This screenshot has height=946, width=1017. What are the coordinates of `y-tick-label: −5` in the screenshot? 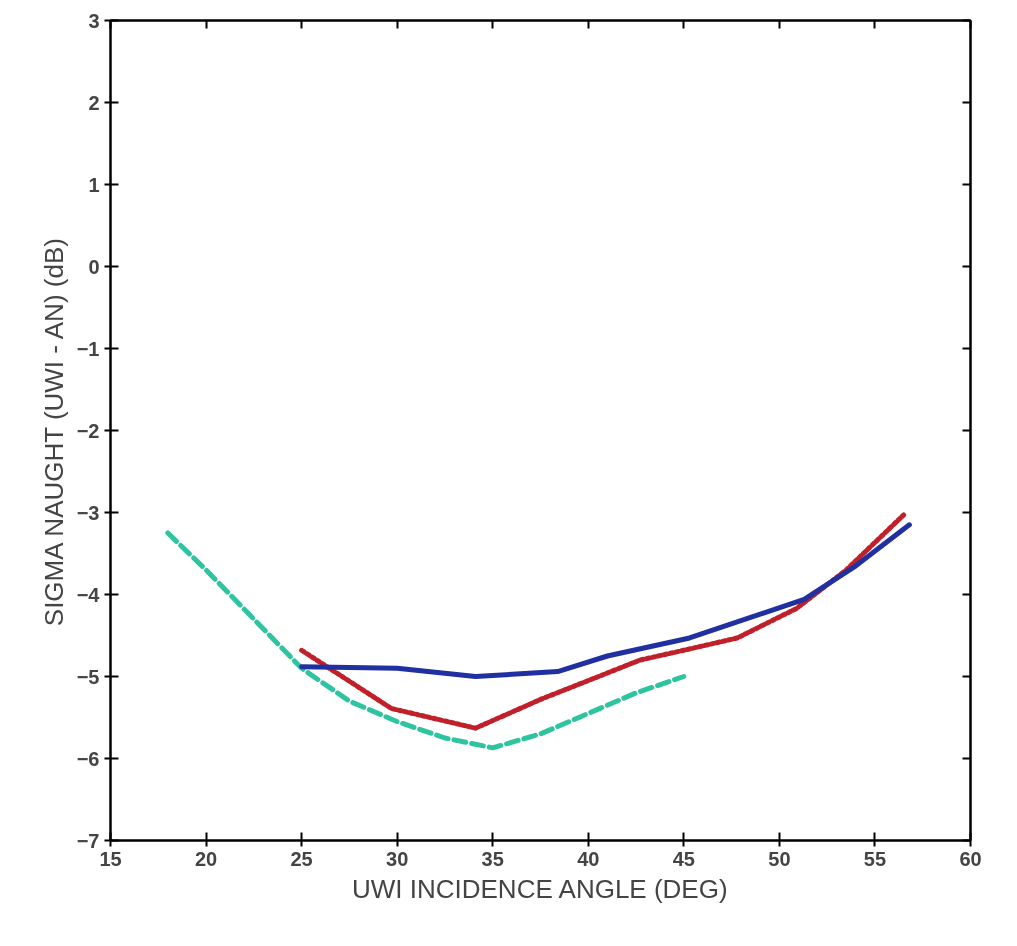 It's located at (88, 676).